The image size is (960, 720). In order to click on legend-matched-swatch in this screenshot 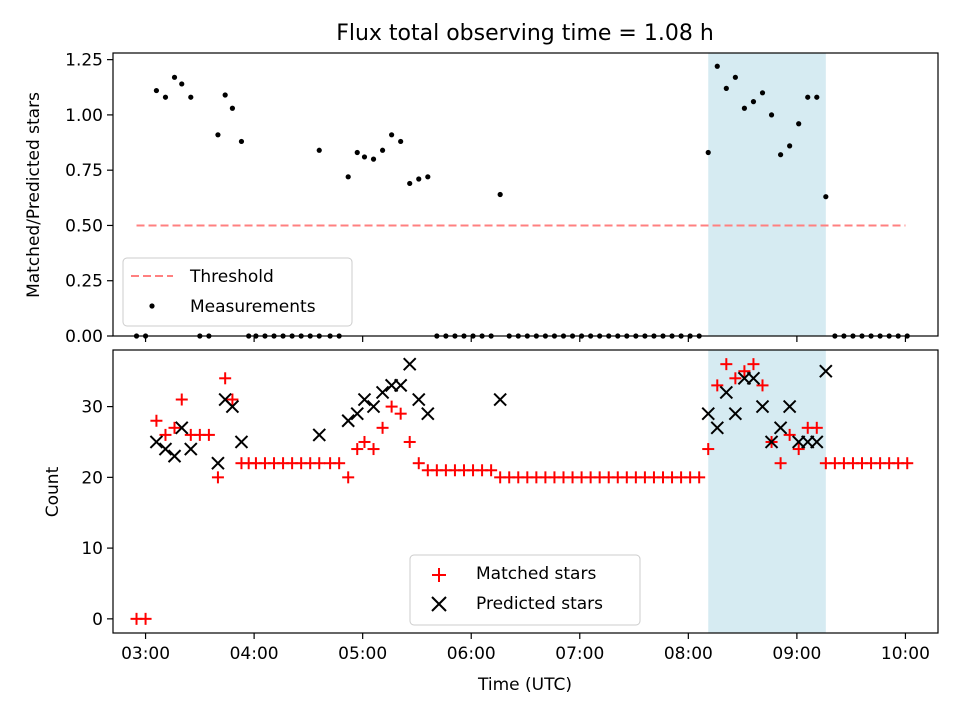, I will do `click(439, 575)`.